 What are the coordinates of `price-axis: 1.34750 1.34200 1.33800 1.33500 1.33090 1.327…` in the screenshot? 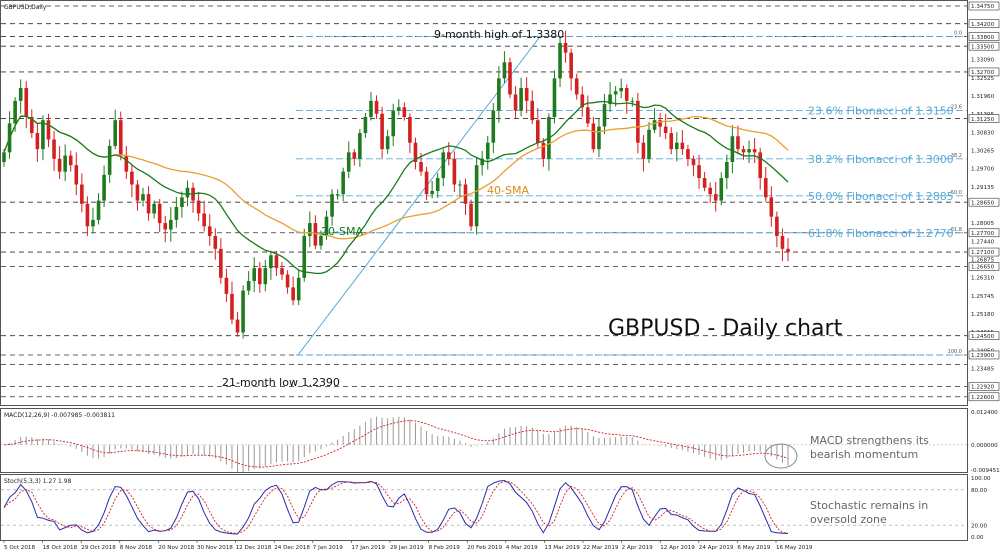 It's located at (984, 201).